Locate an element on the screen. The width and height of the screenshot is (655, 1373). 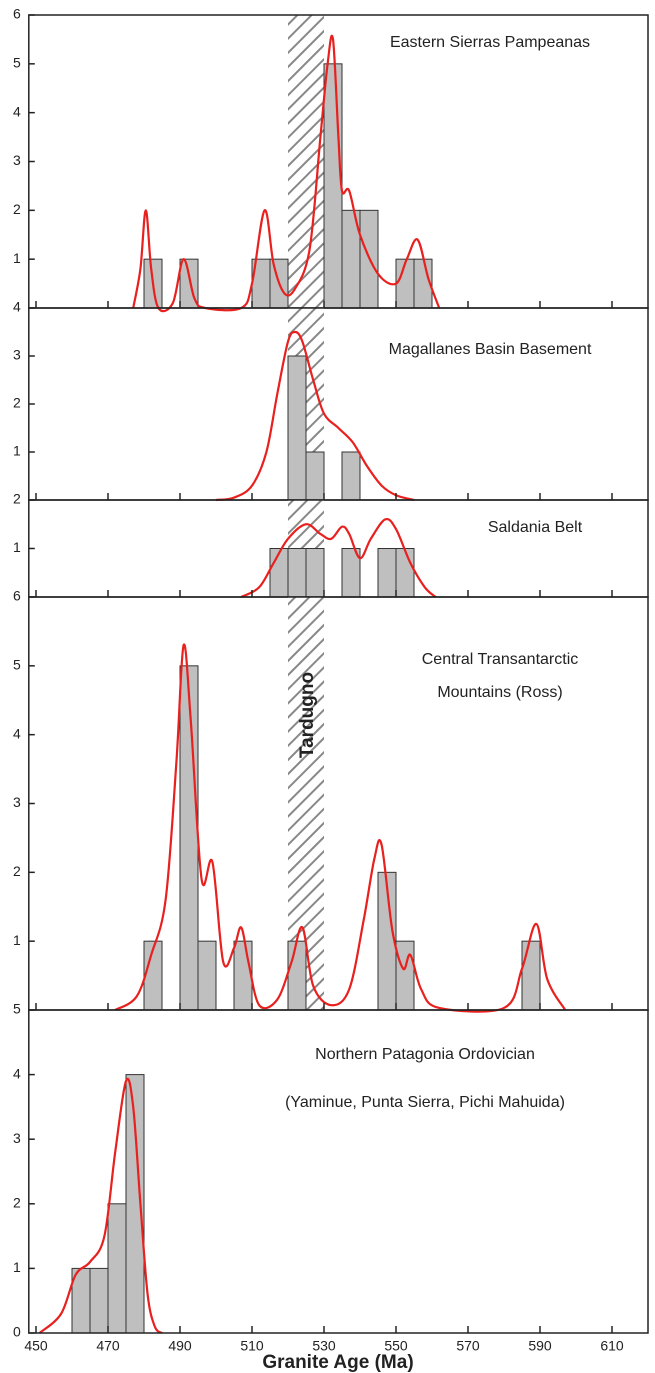
panel-title: Mountains (Ross) is located at coordinates (499, 692).